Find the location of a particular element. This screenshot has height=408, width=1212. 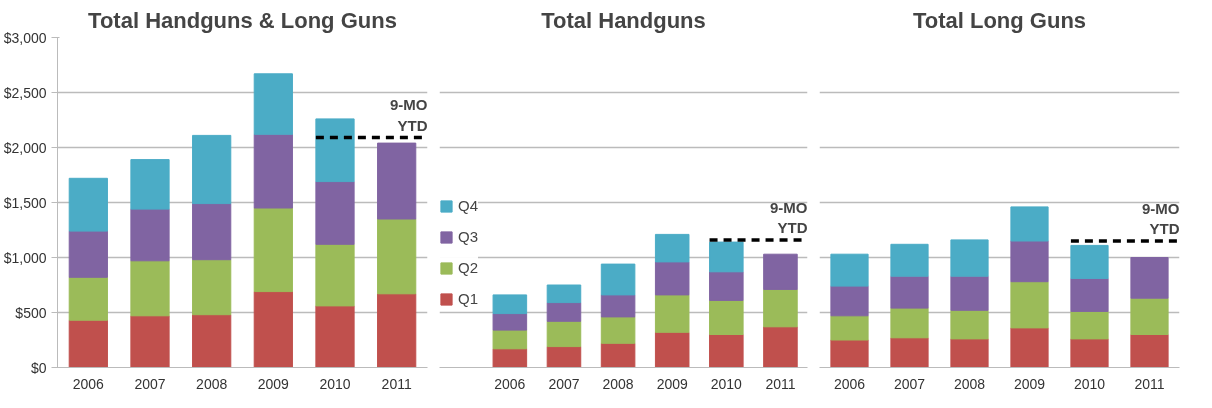

chart-title: Total Handguns & Long Guns is located at coordinates (242, 20).